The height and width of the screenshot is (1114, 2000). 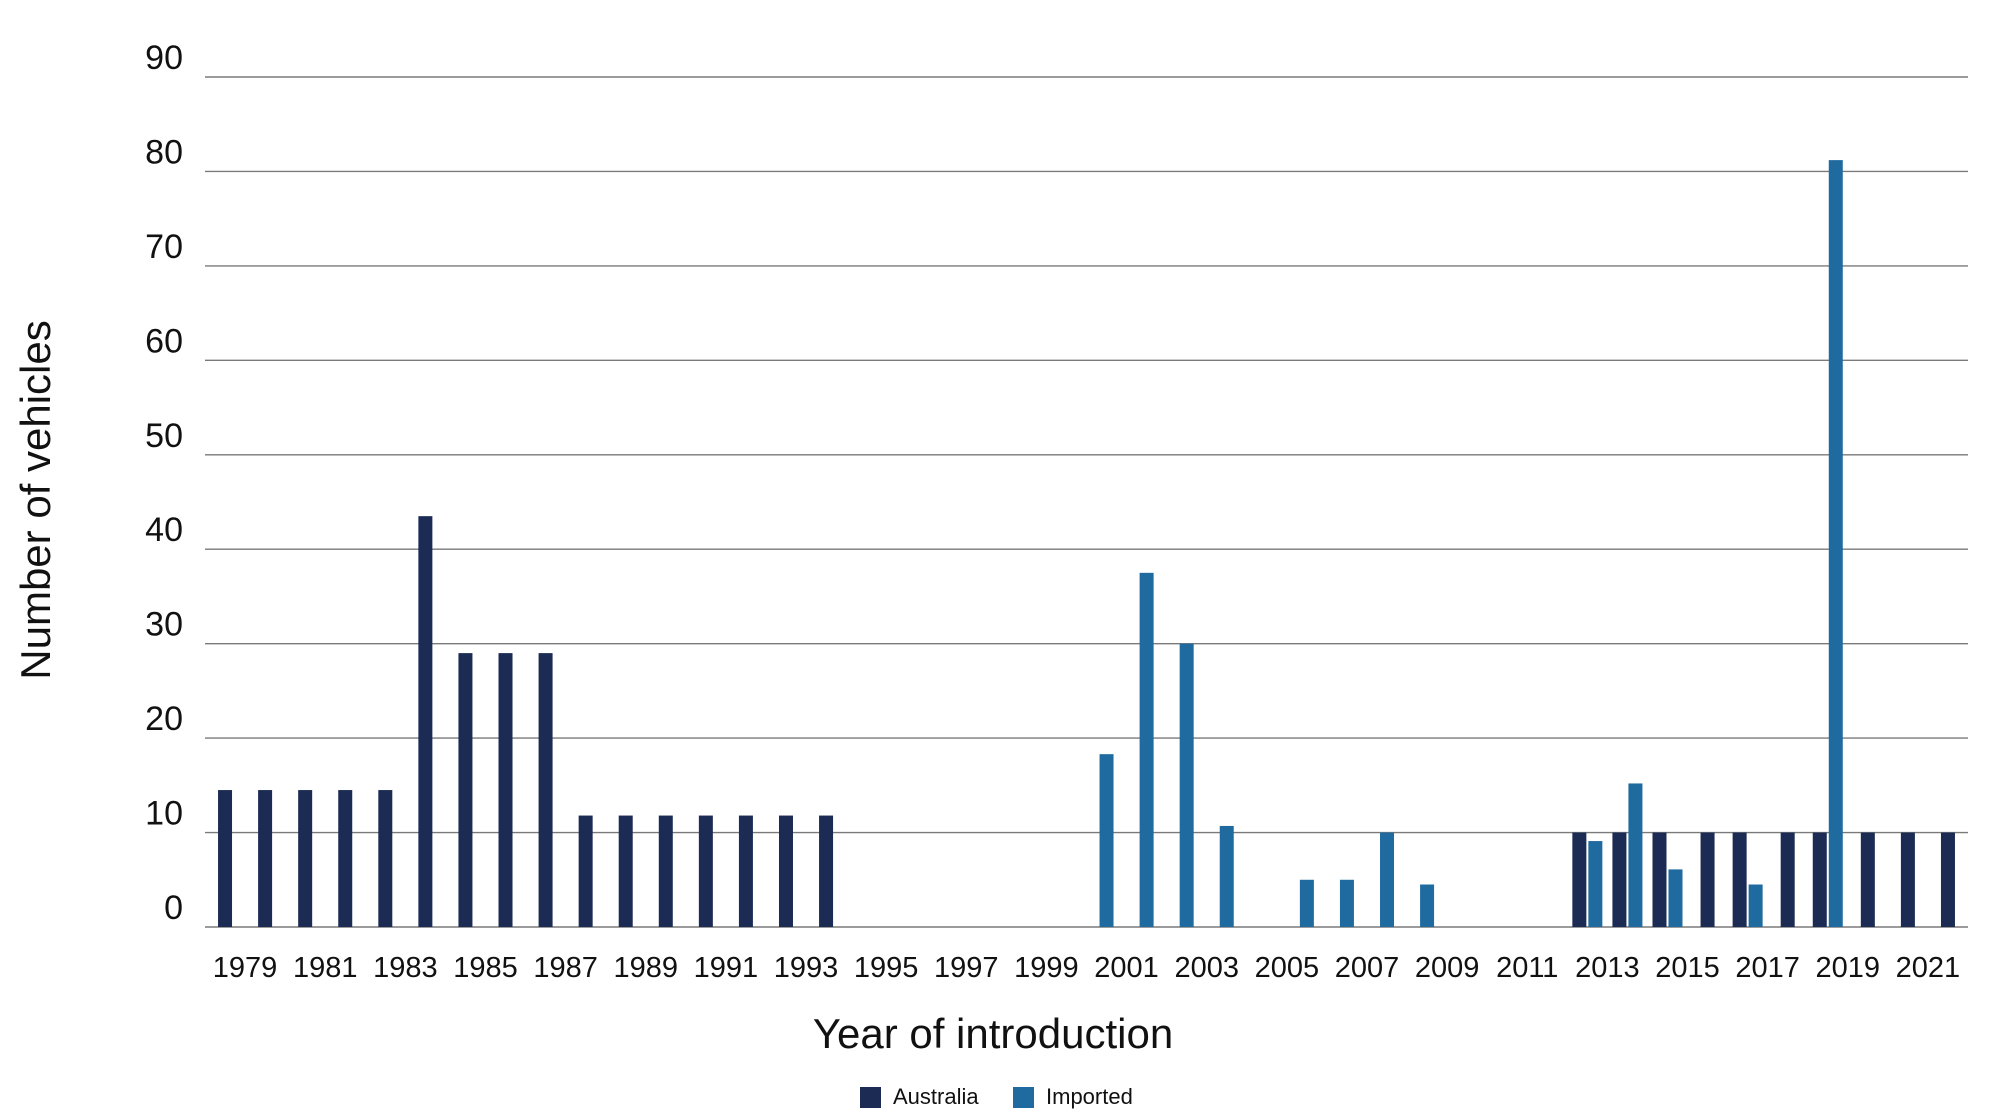 What do you see at coordinates (1287, 968) in the screenshot?
I see `x-tick-label: 2005` at bounding box center [1287, 968].